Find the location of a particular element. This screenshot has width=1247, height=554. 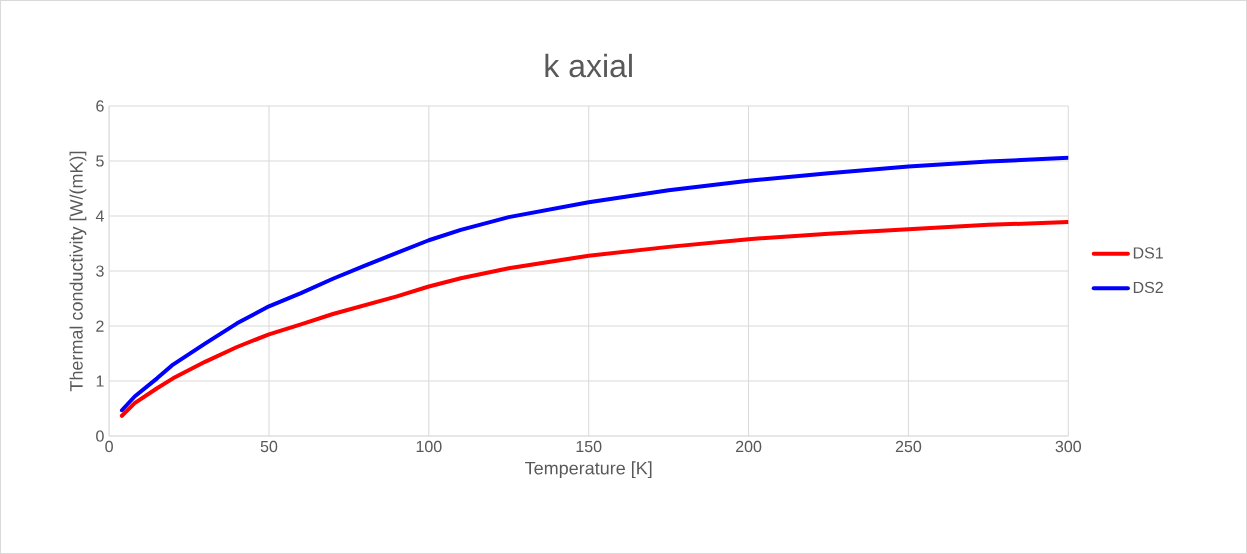

y-tick-label: 0 is located at coordinates (100, 436).